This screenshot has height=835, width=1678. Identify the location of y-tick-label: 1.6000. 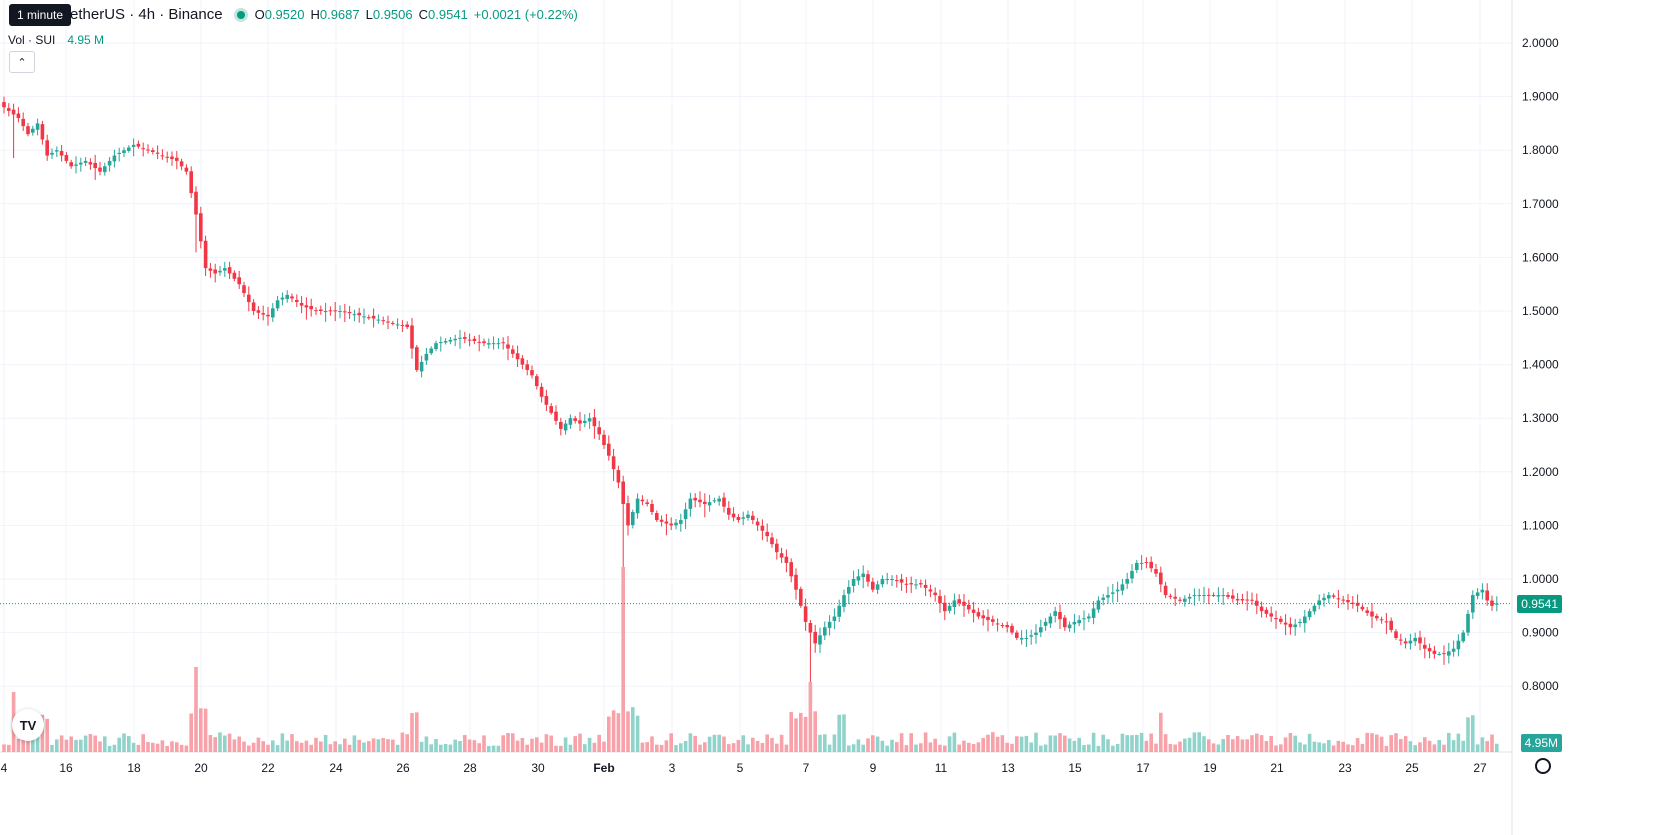
(1540, 257).